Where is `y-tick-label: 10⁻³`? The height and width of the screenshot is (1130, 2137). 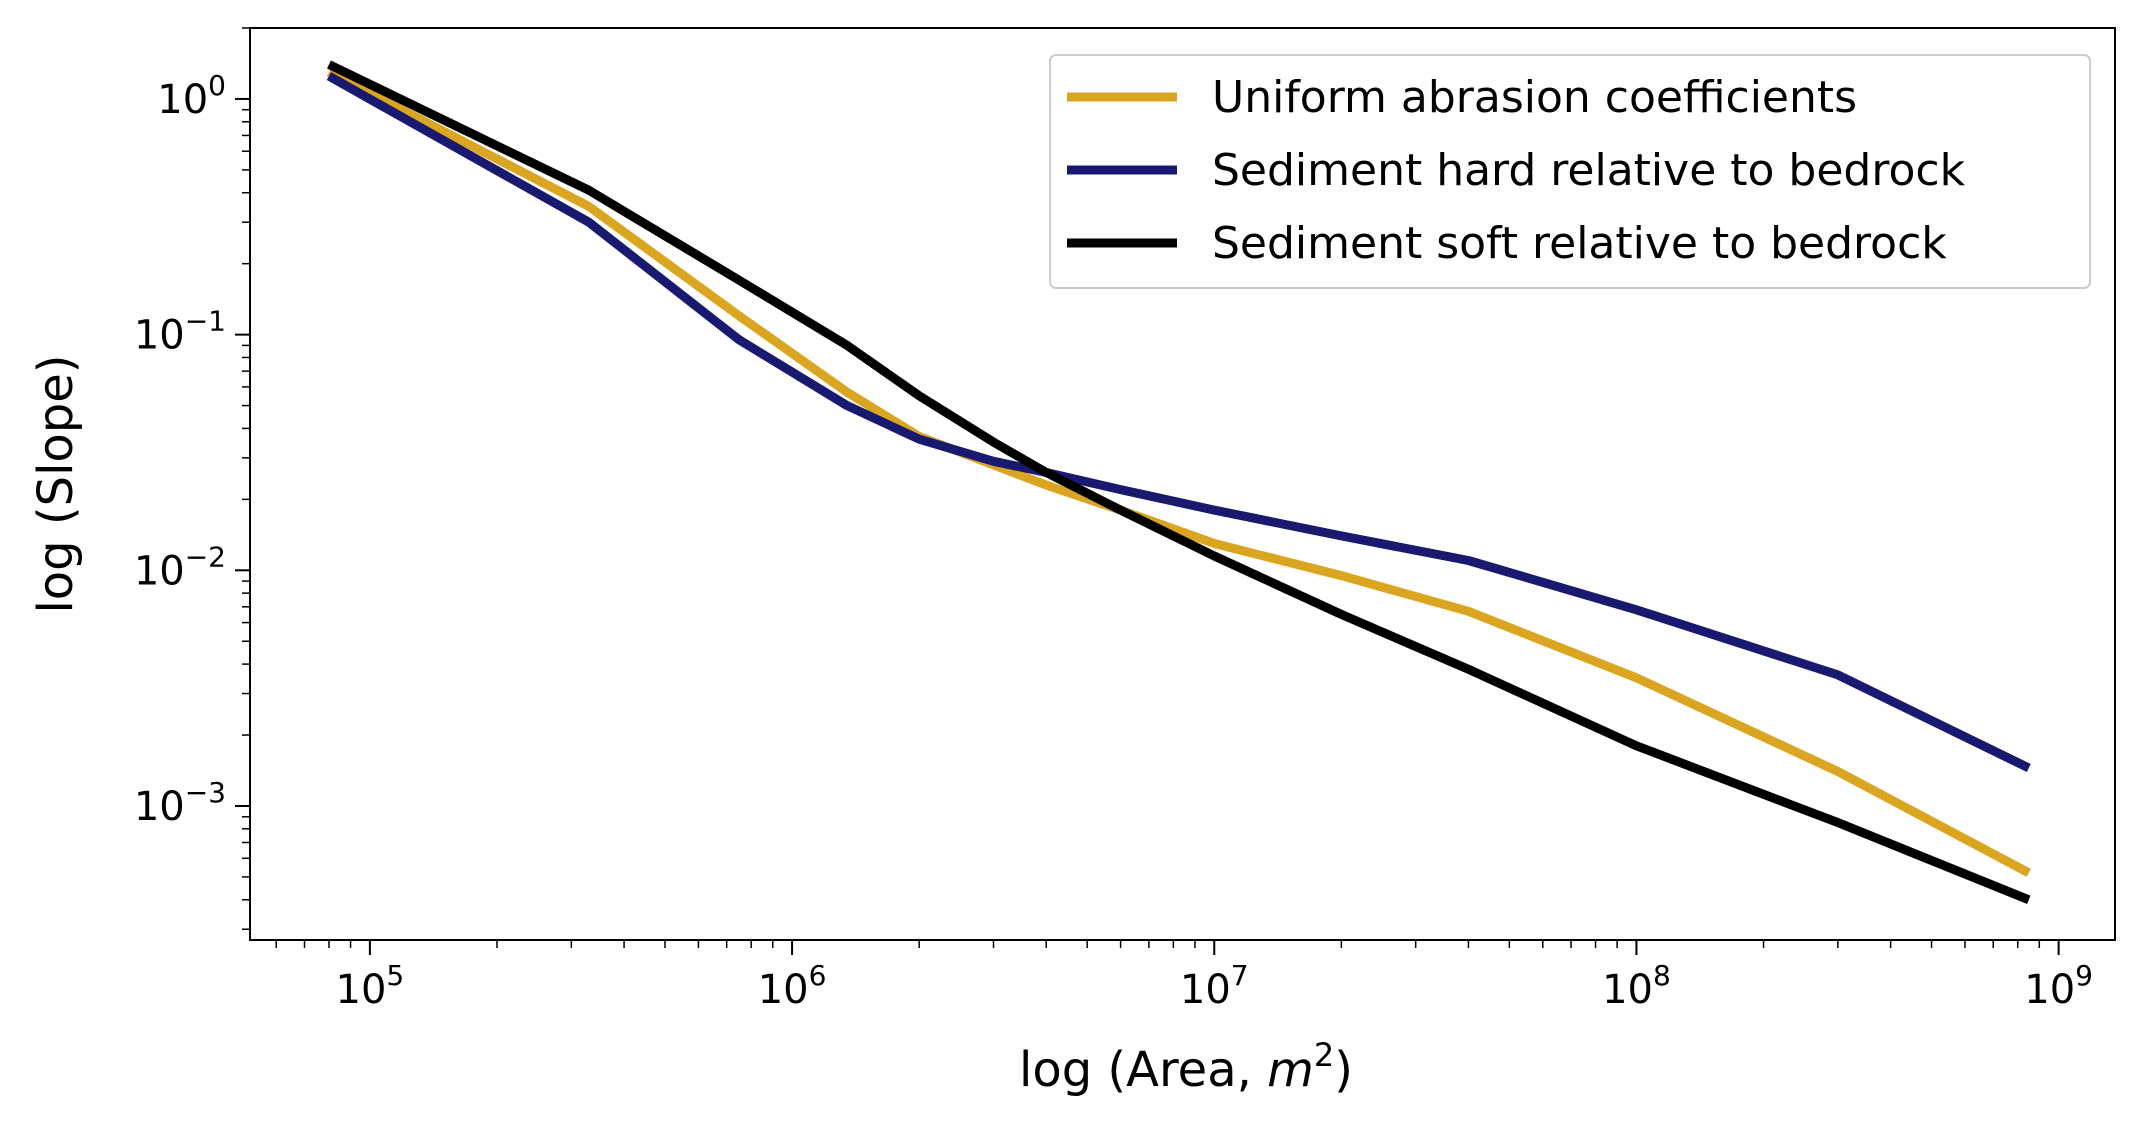
y-tick-label: 10⁻³ is located at coordinates (180, 803).